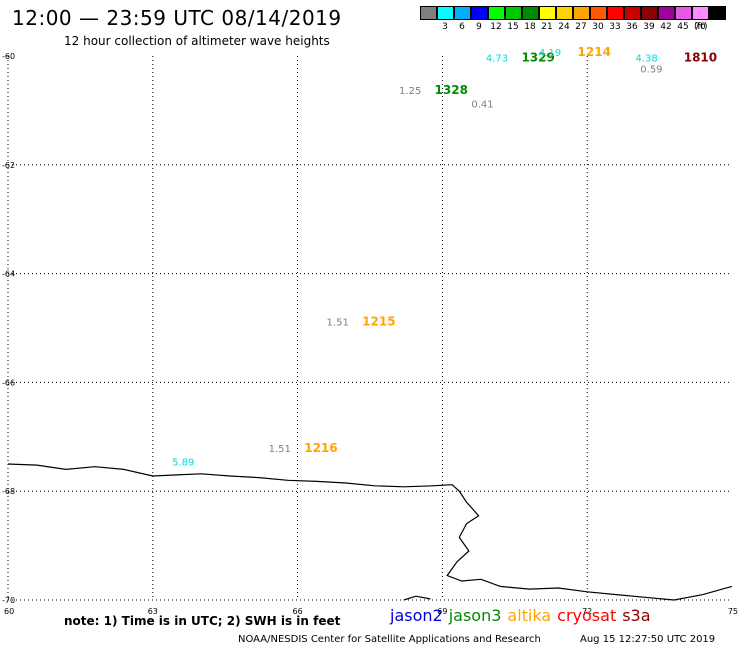  I want to click on observation: 1.51 1215, so click(361, 321).